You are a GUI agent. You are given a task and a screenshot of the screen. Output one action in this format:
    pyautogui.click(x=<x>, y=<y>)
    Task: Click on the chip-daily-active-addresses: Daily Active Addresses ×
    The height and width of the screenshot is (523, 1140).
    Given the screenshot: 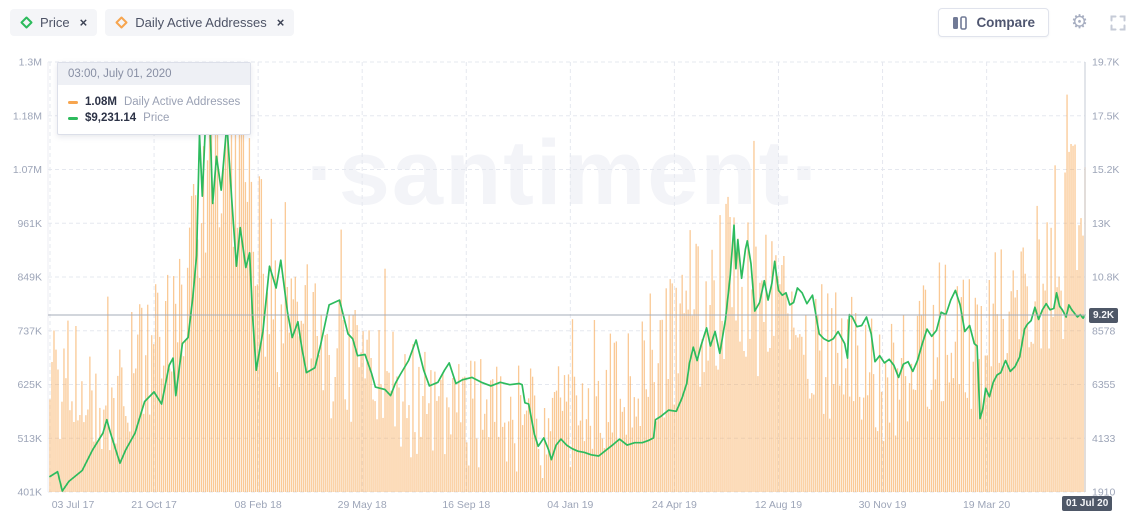 What is the action you would take?
    pyautogui.click(x=200, y=22)
    